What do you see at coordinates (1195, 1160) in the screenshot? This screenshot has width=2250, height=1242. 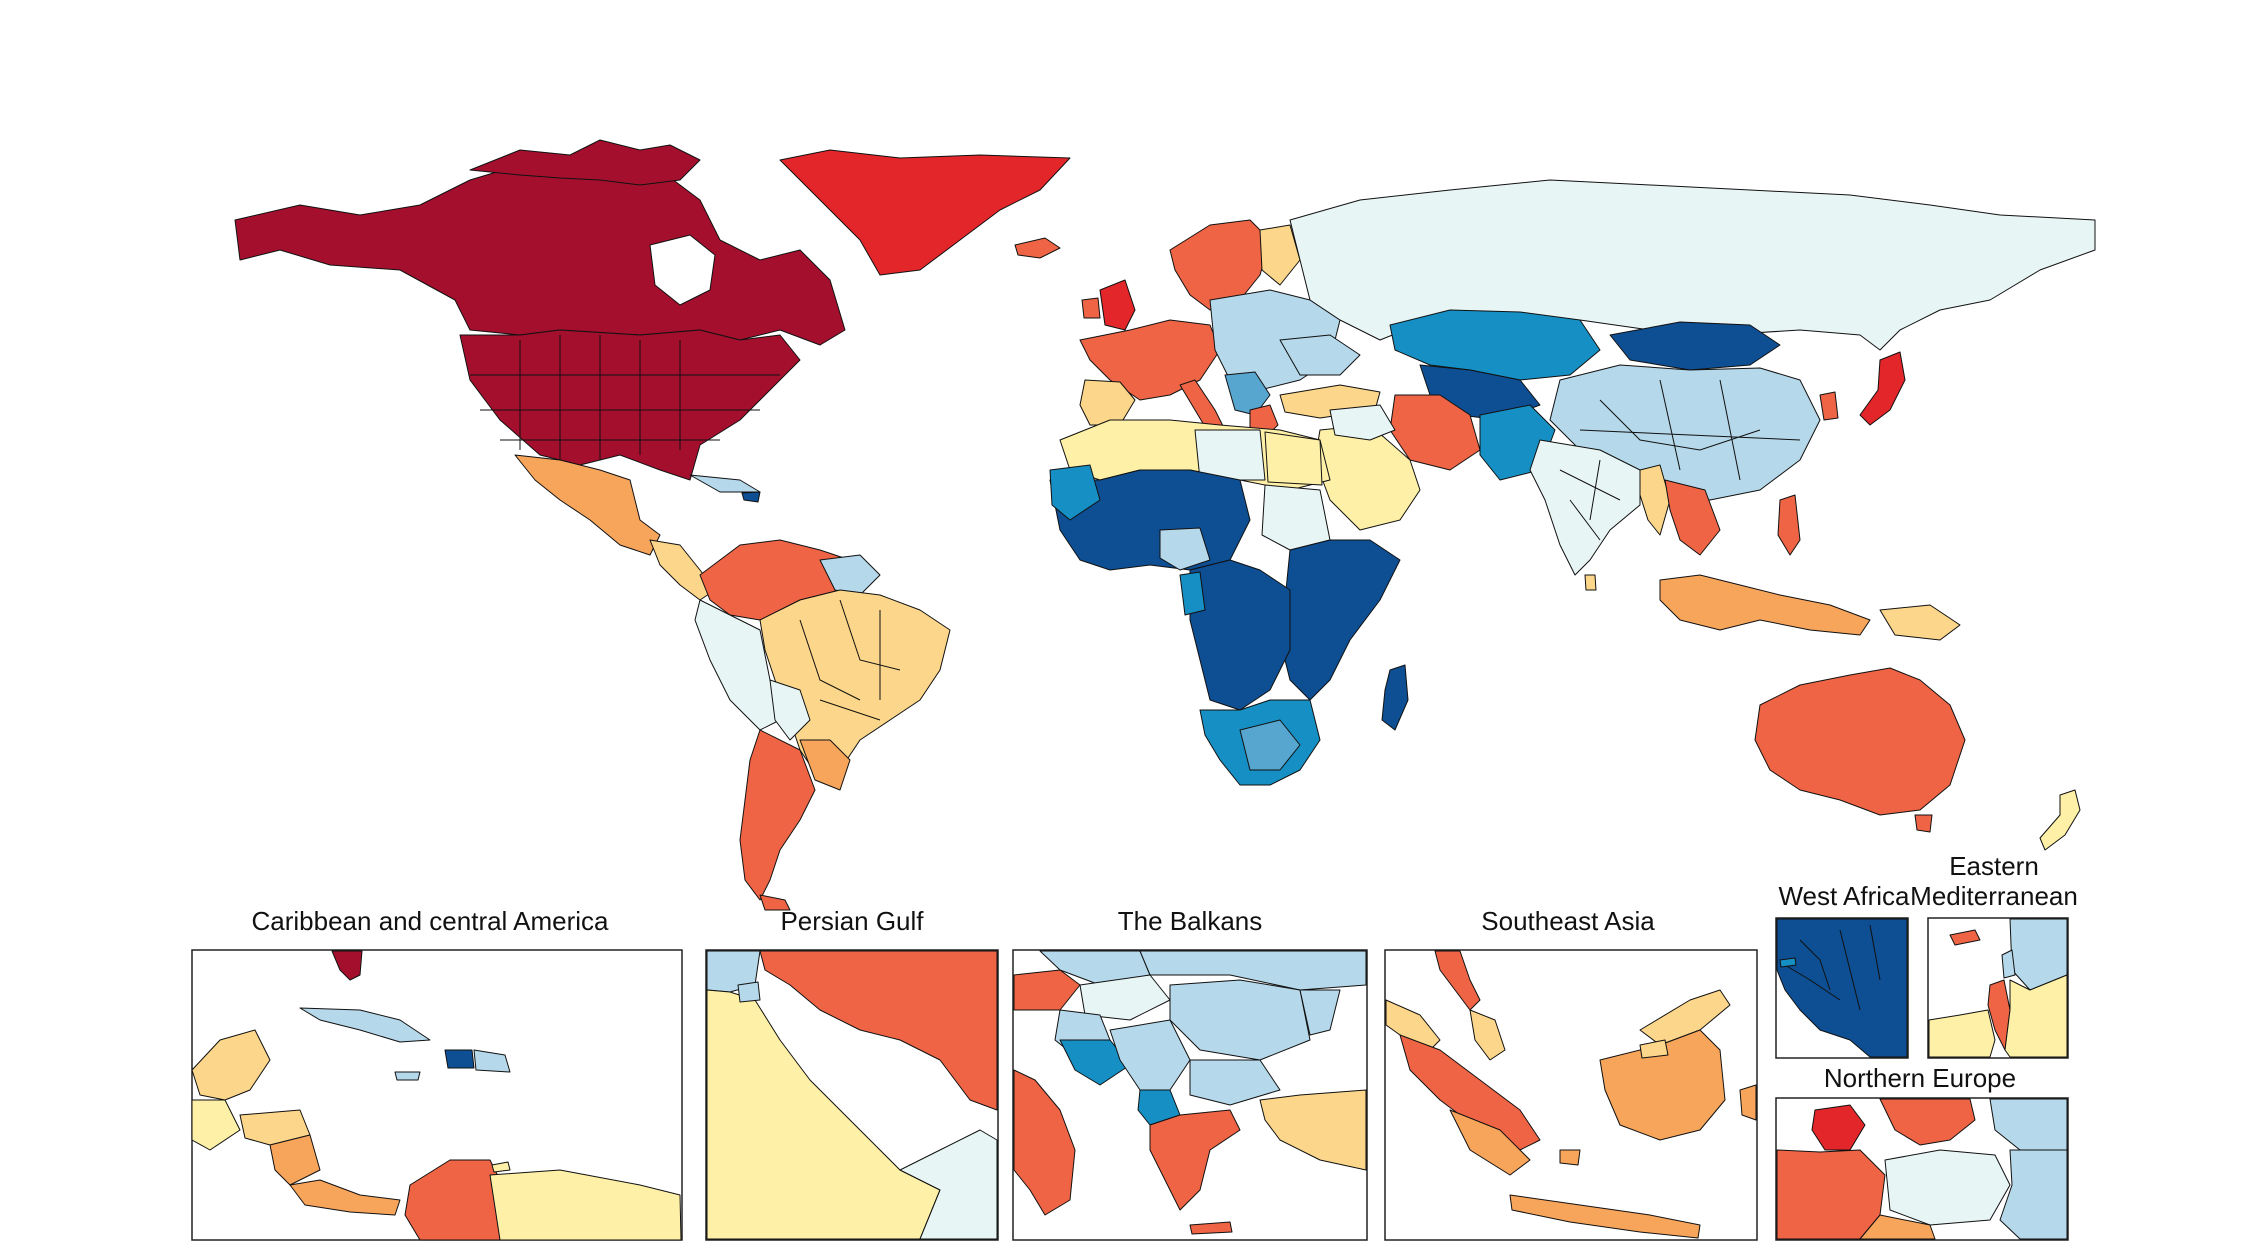 I see `inset-balkans-greece` at bounding box center [1195, 1160].